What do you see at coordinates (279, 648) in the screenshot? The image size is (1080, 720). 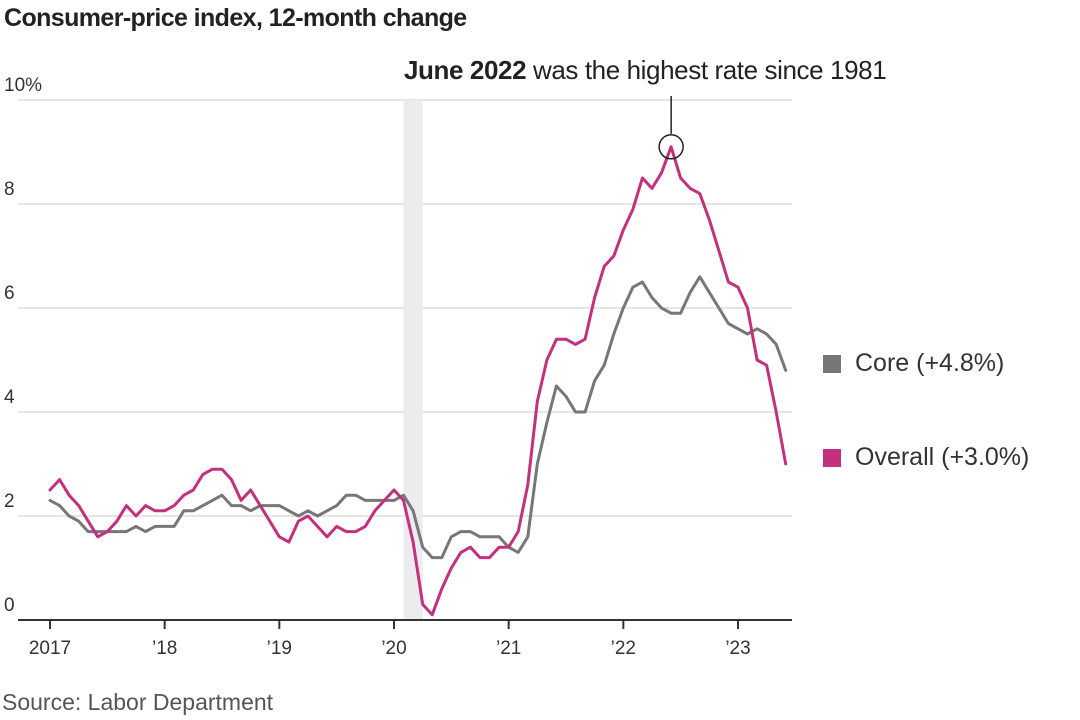 I see `x-tick-label-2019: ’19` at bounding box center [279, 648].